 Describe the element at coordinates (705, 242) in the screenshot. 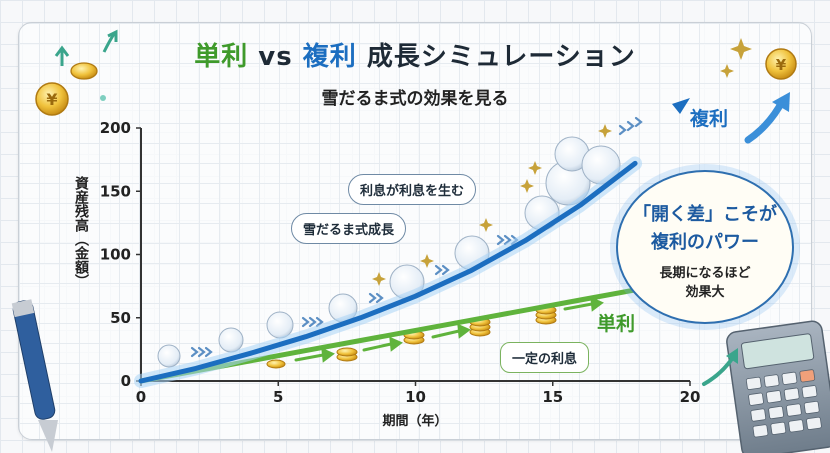

I see `callout-line2: 複利のパワー` at that location.